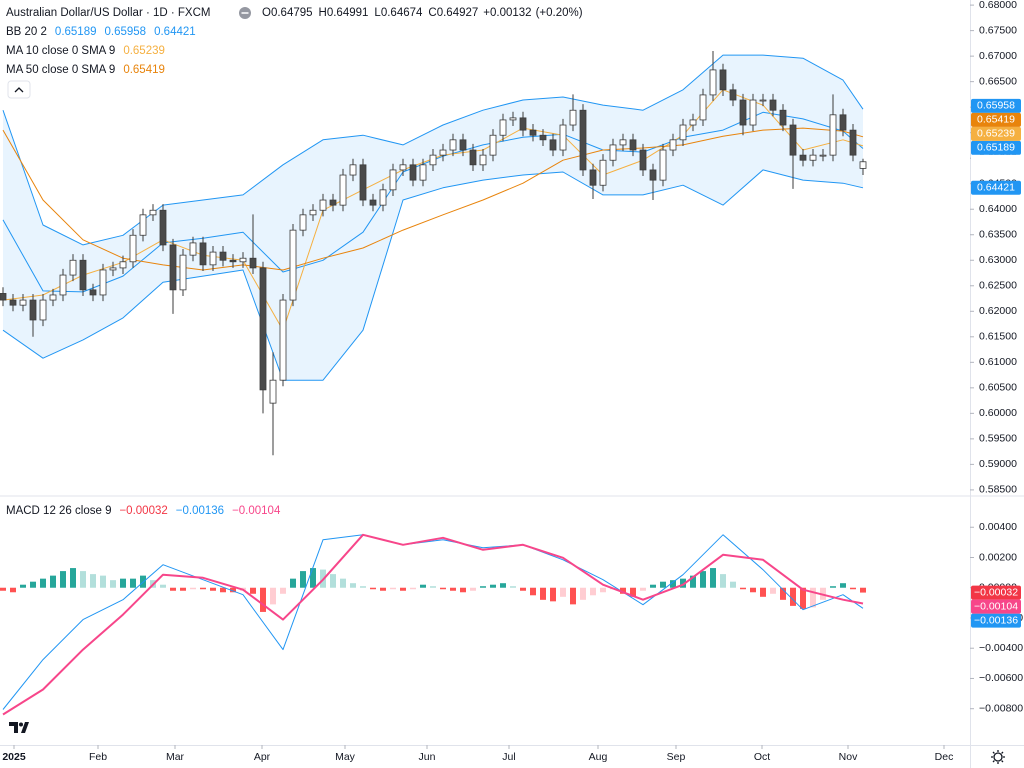  I want to click on price-tag-label: 0.65419, so click(996, 120).